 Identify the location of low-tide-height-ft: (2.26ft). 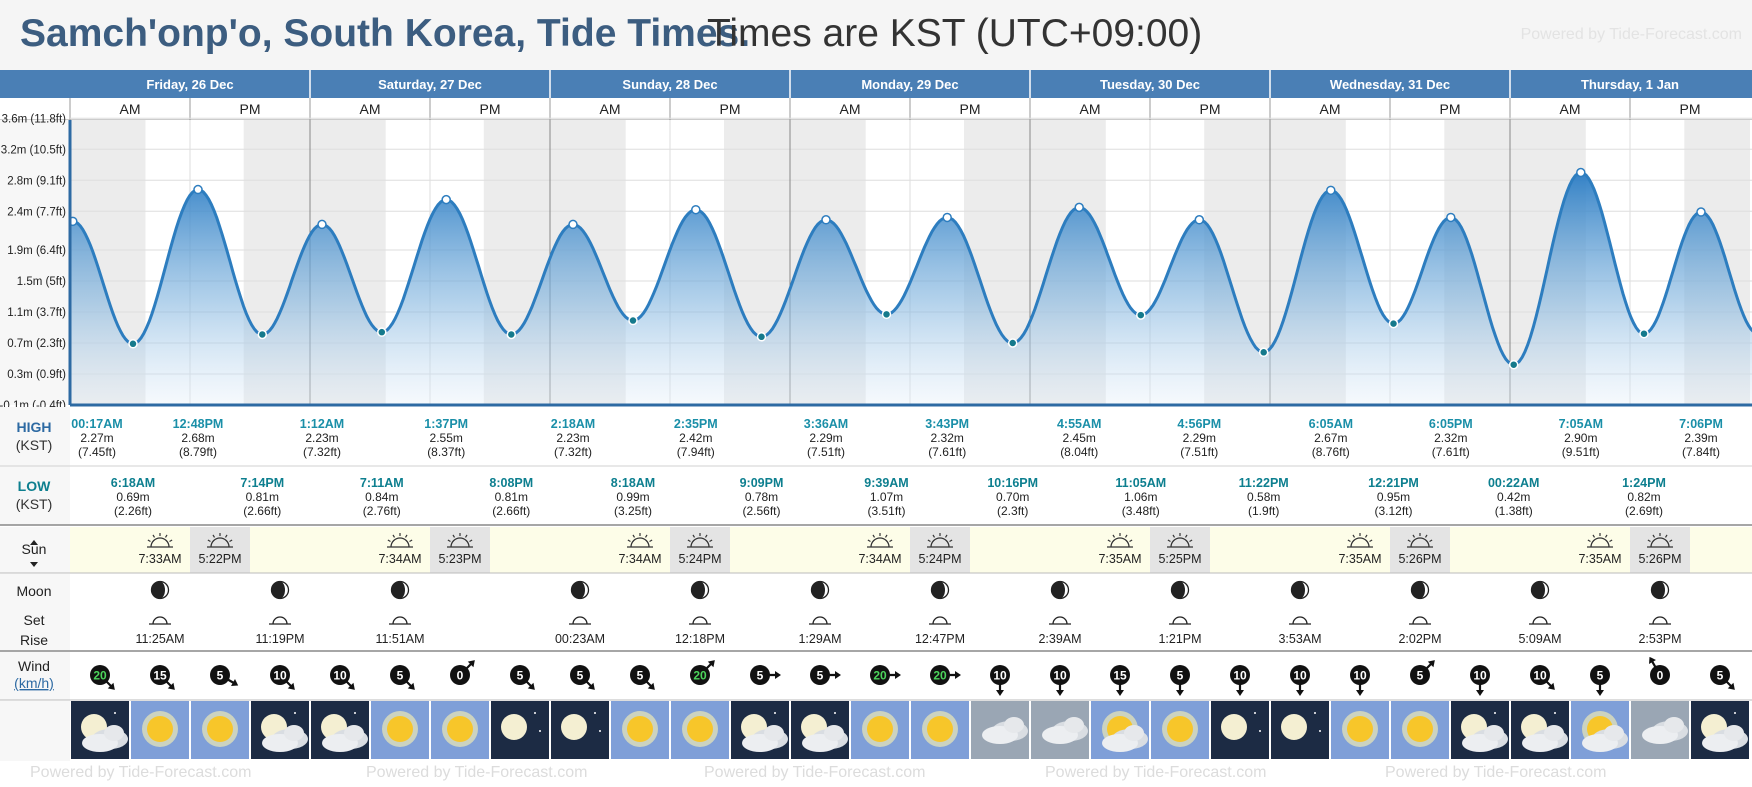
(133, 511).